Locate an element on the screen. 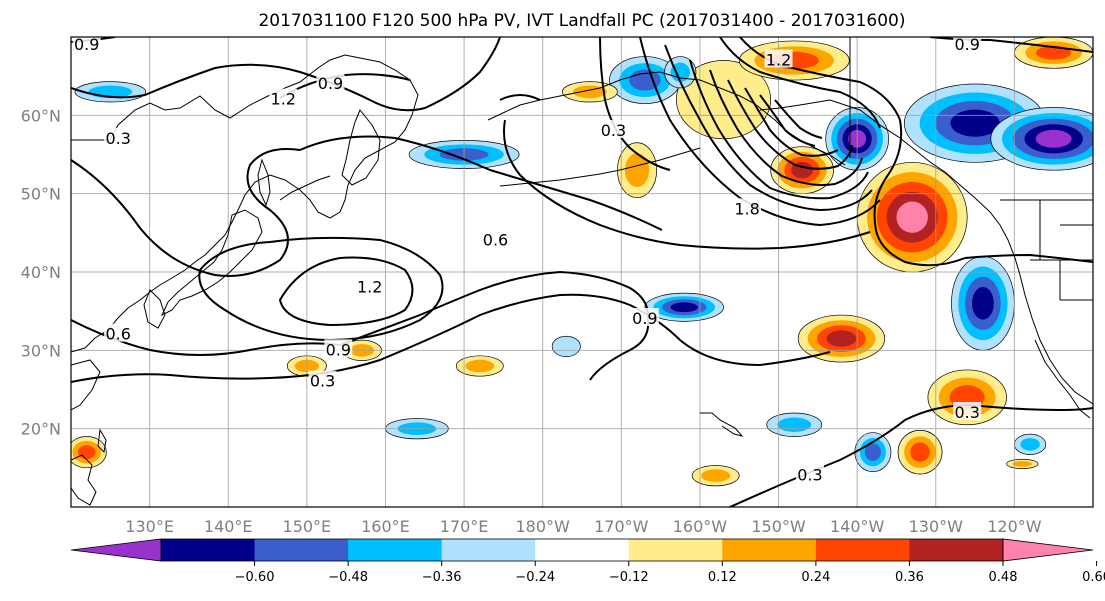  colorbar-tick-label: −0.60 is located at coordinates (255, 577).